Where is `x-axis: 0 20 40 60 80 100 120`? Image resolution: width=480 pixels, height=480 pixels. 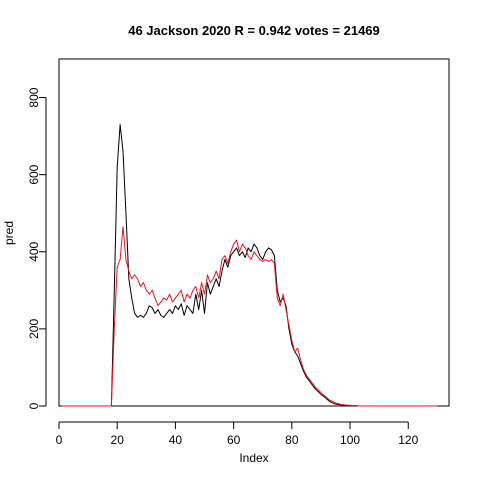
x-axis: 0 20 40 60 80 100 120 is located at coordinates (237, 434).